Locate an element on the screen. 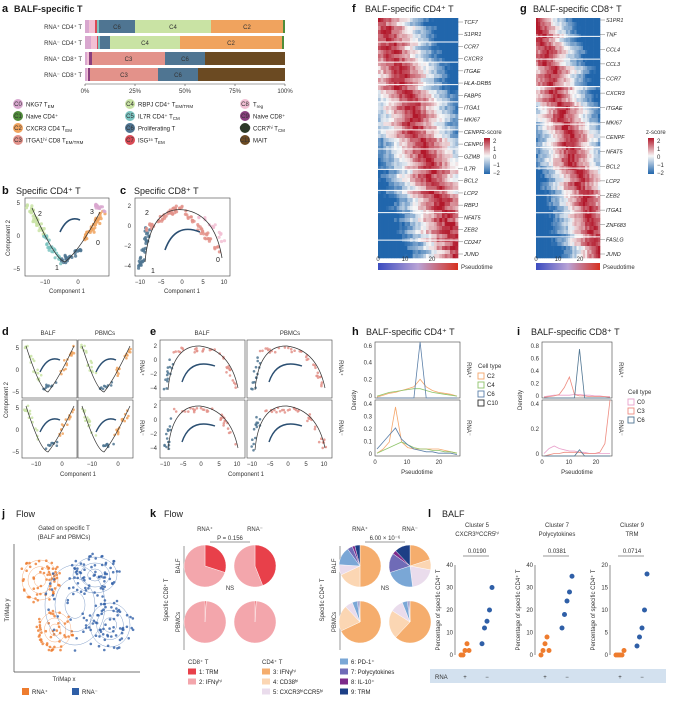  density-contour is located at coordinates (40, 580).